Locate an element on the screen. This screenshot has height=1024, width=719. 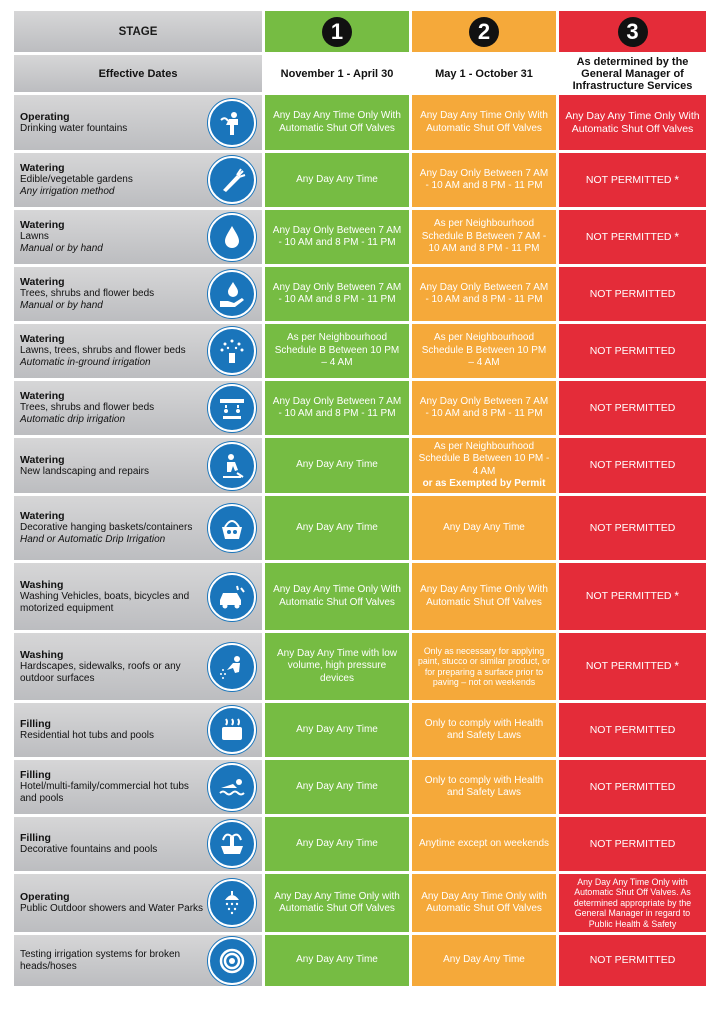
activity-description: Decorative fountains and pools is located at coordinates (89, 849).